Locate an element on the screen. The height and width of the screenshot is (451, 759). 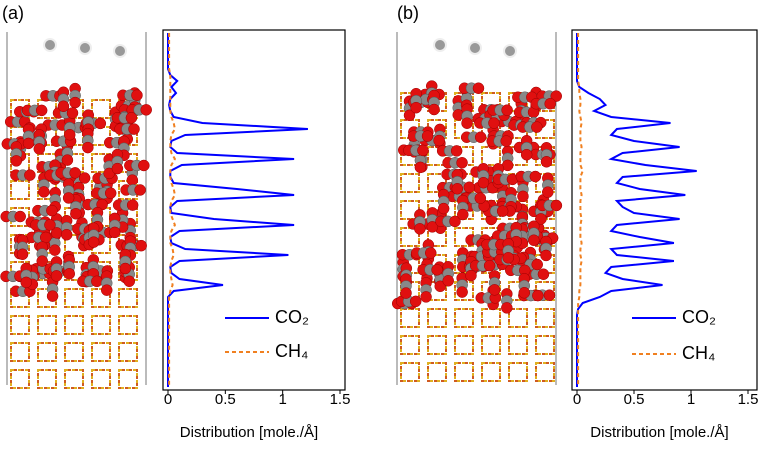
legend-label: CH₄ is located at coordinates (698, 353).